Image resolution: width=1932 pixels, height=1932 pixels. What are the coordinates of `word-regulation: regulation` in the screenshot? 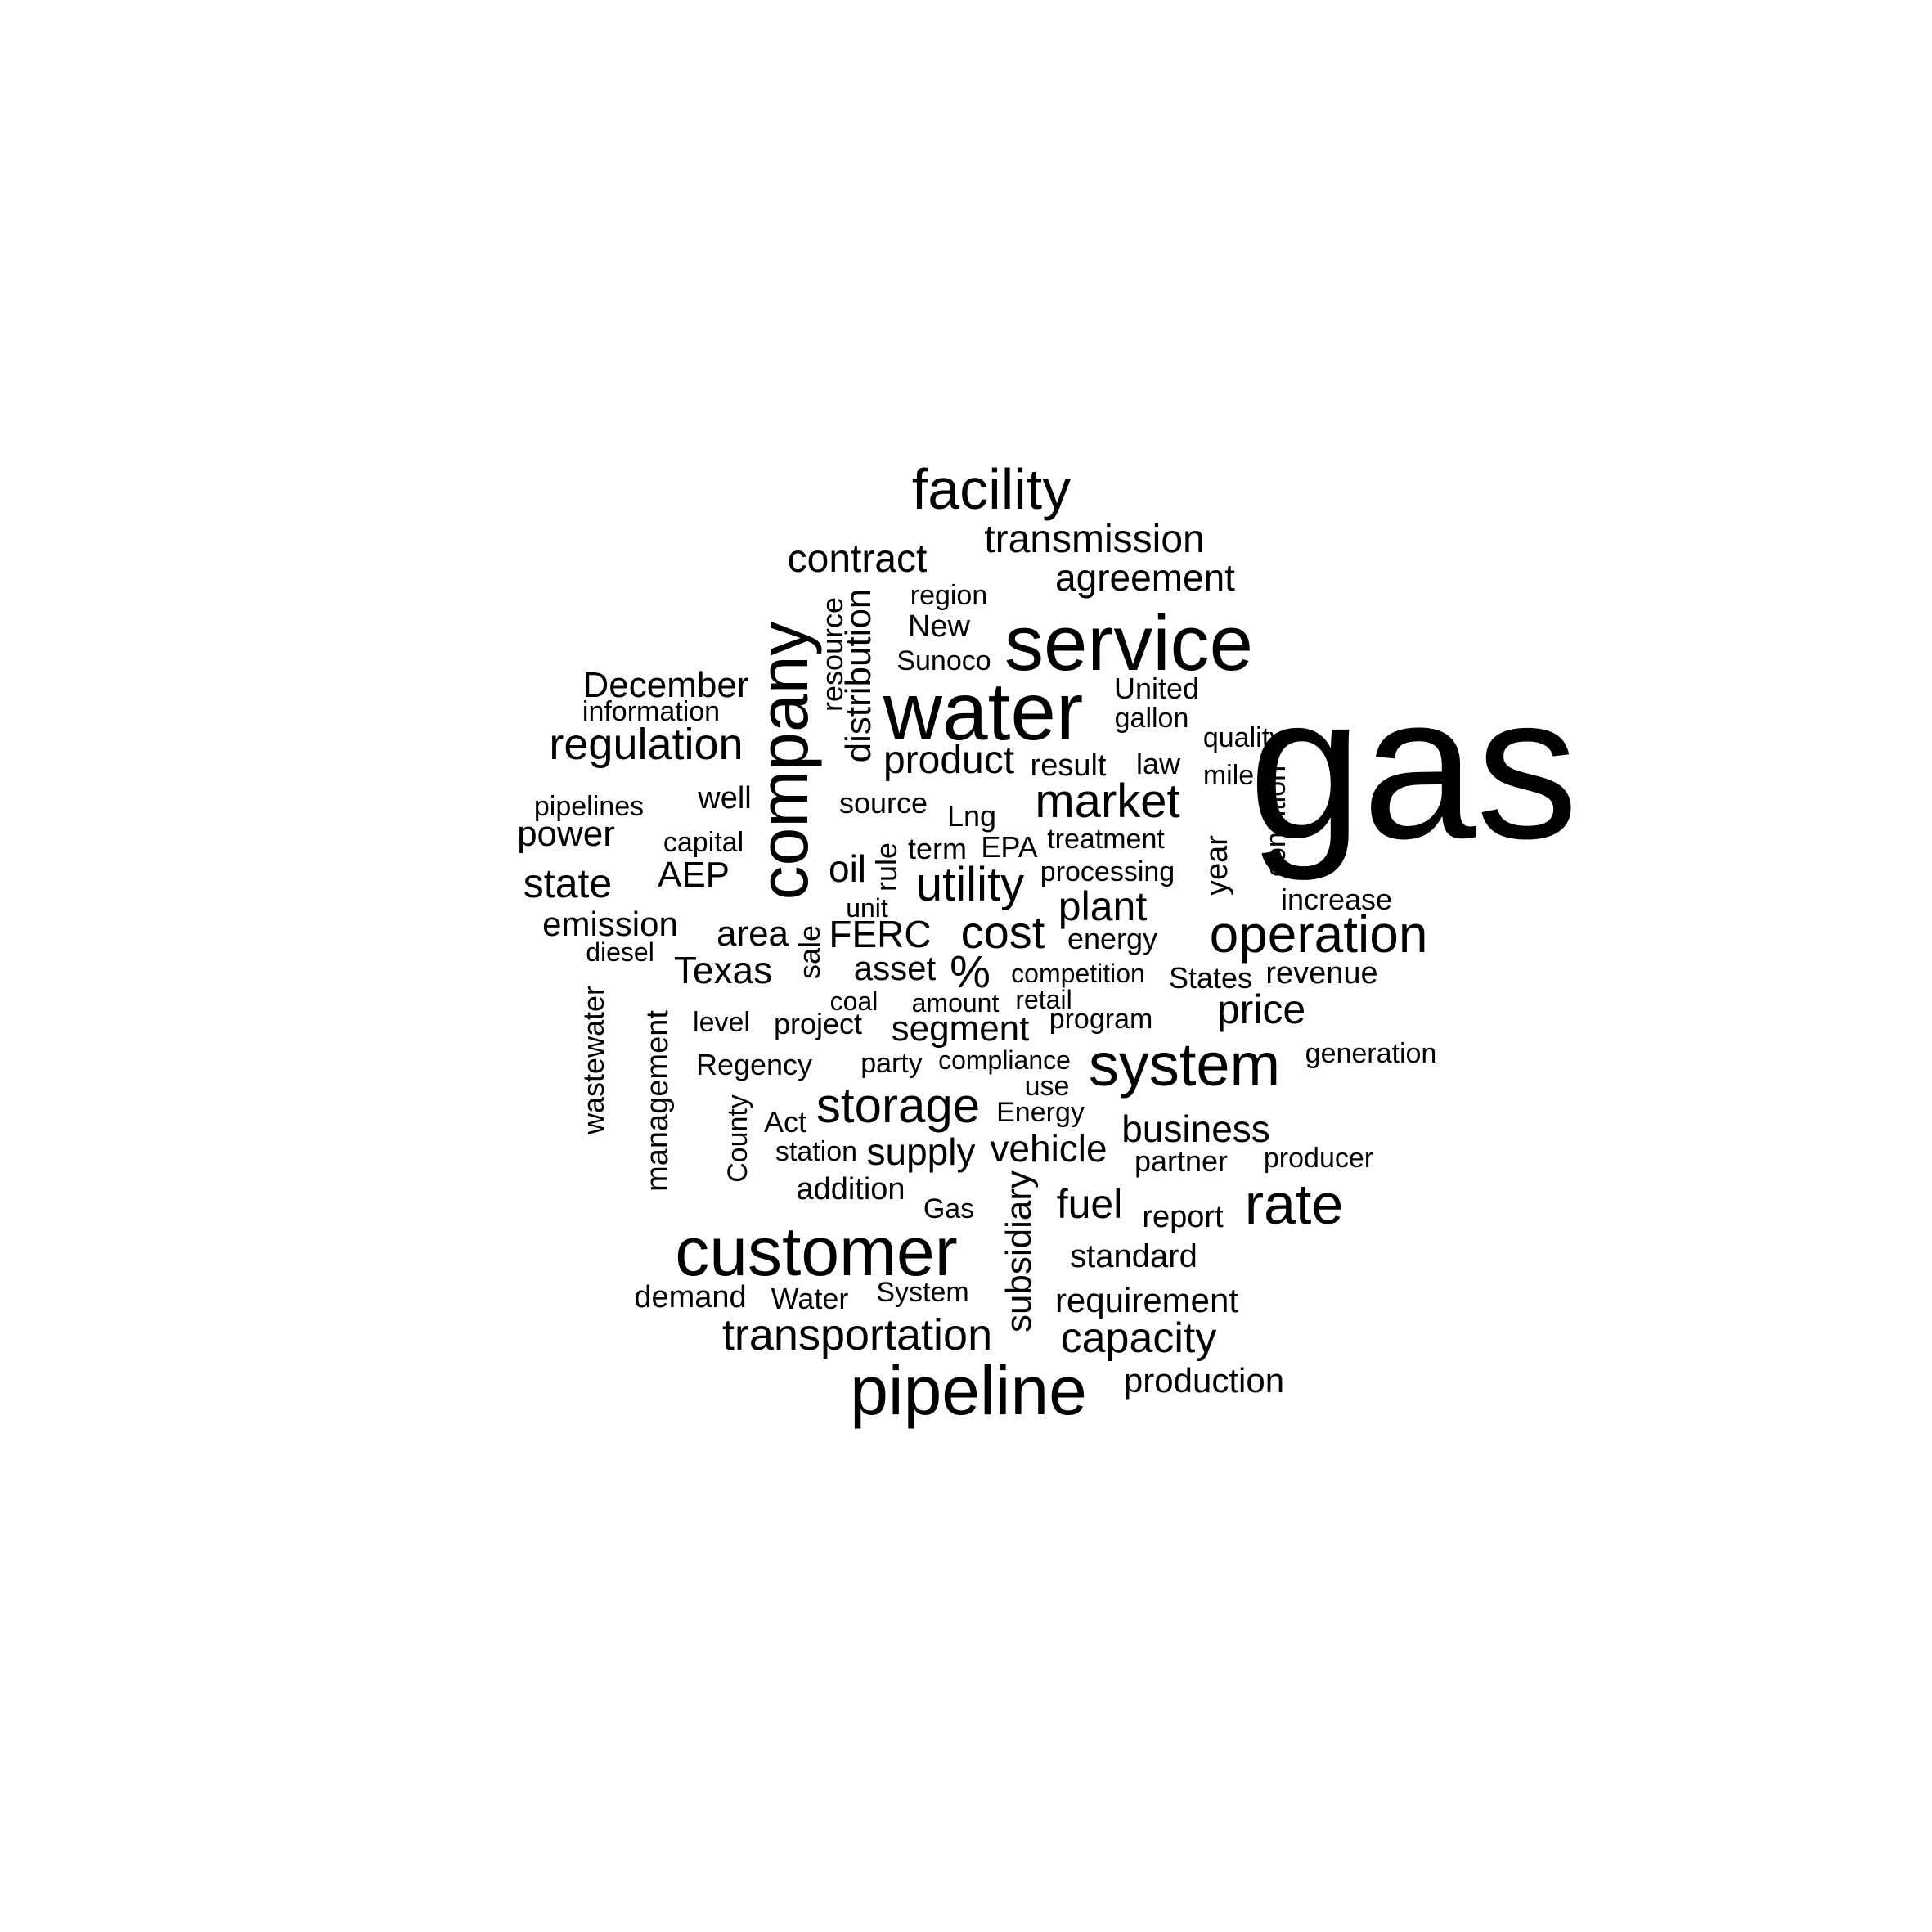 It's located at (646, 745).